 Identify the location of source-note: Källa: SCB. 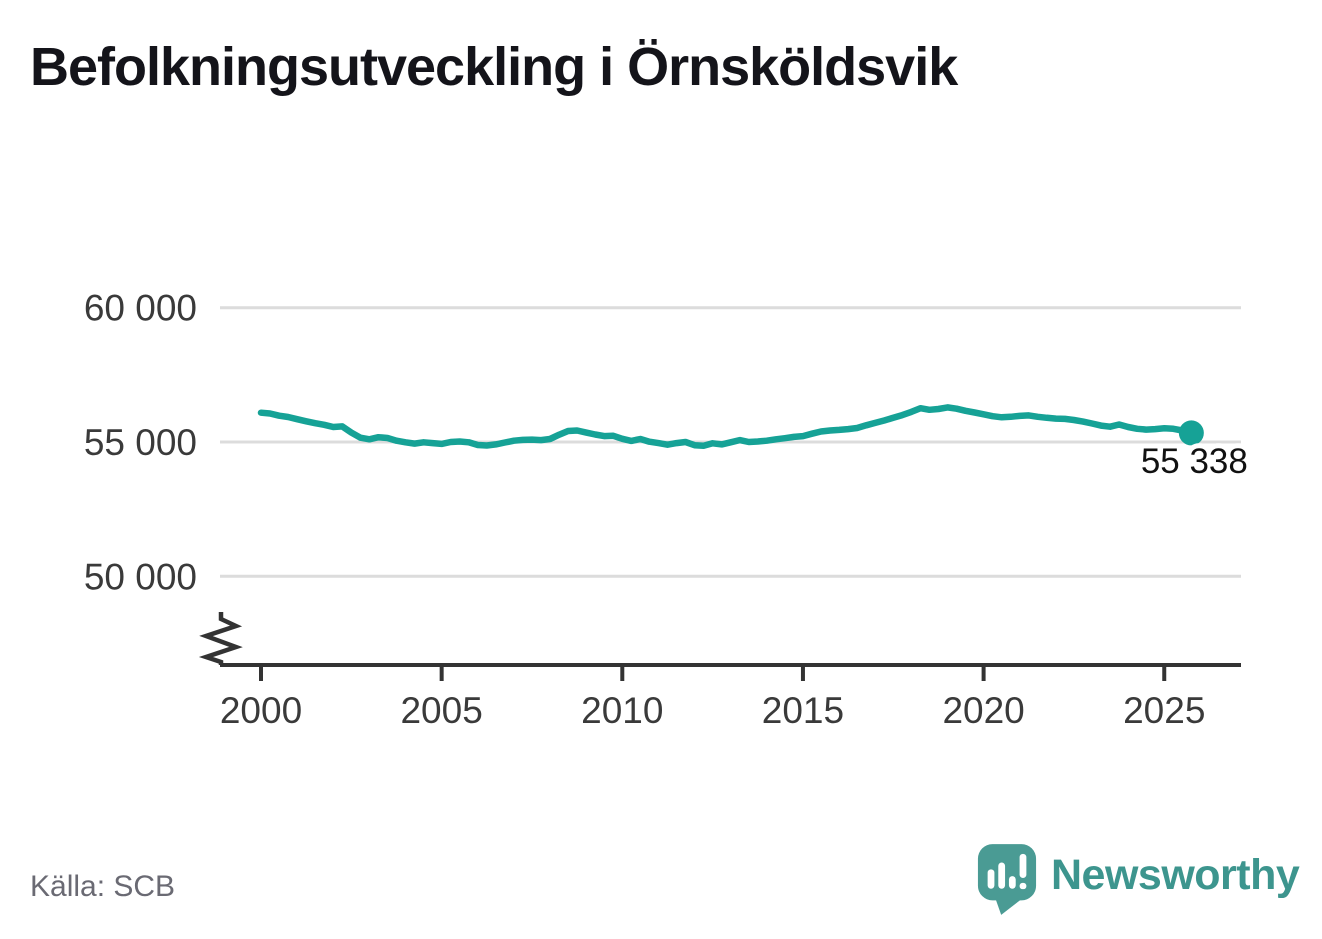
(103, 886).